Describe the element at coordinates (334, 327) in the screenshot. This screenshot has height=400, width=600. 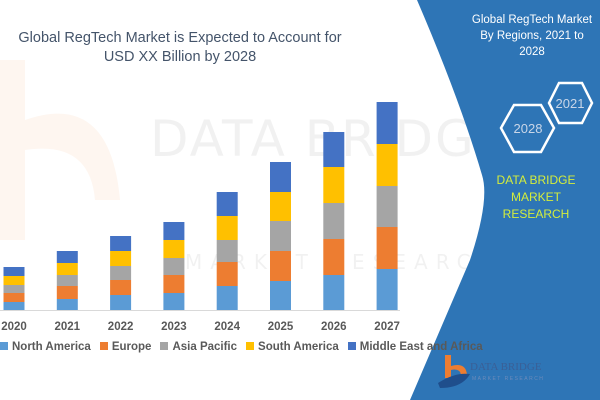
I see `x-tick-label-2026: 2026` at that location.